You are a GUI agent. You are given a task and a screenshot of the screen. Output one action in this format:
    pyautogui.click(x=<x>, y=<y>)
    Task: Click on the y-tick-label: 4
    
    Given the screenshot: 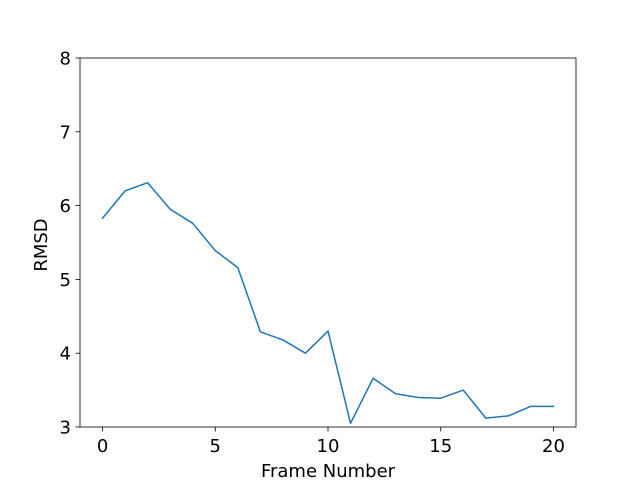 What is the action you would take?
    pyautogui.click(x=65, y=354)
    